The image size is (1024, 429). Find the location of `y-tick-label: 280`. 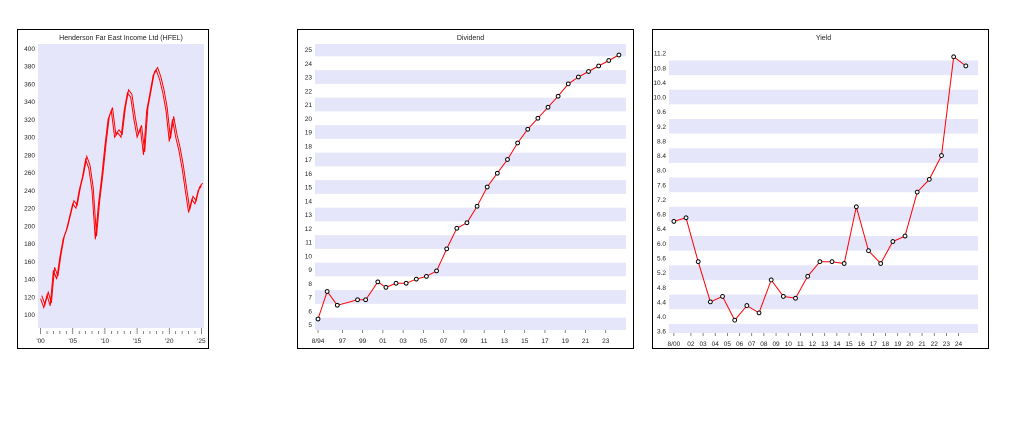

y-tick-label: 280 is located at coordinates (29, 155).